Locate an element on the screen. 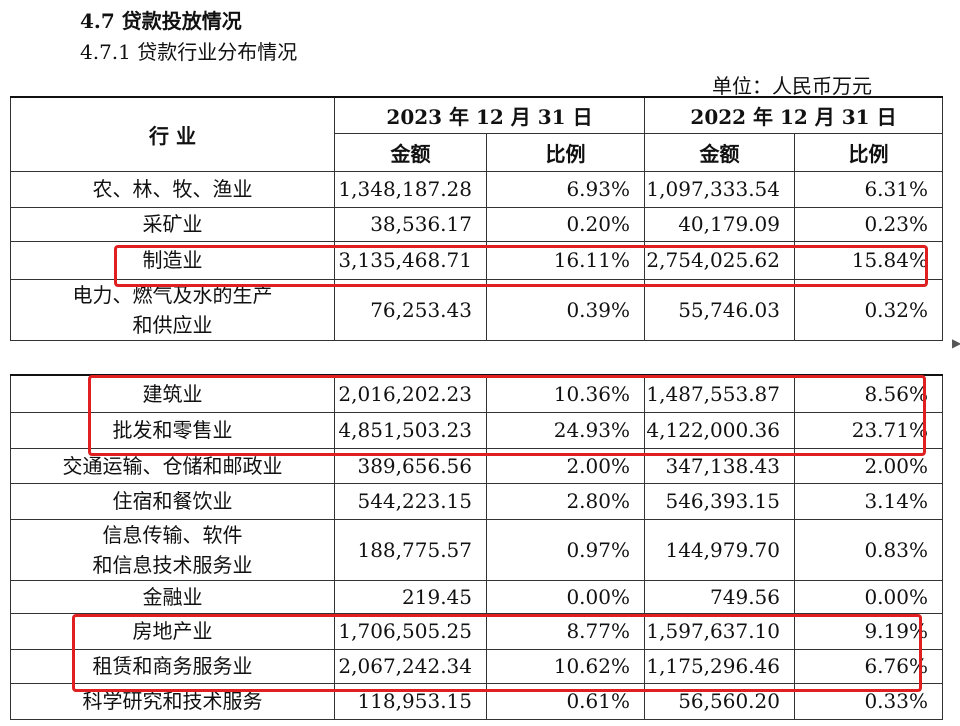 Image resolution: width=960 pixels, height=726 pixels. amount-2022-cell: 749.56 is located at coordinates (719, 596).